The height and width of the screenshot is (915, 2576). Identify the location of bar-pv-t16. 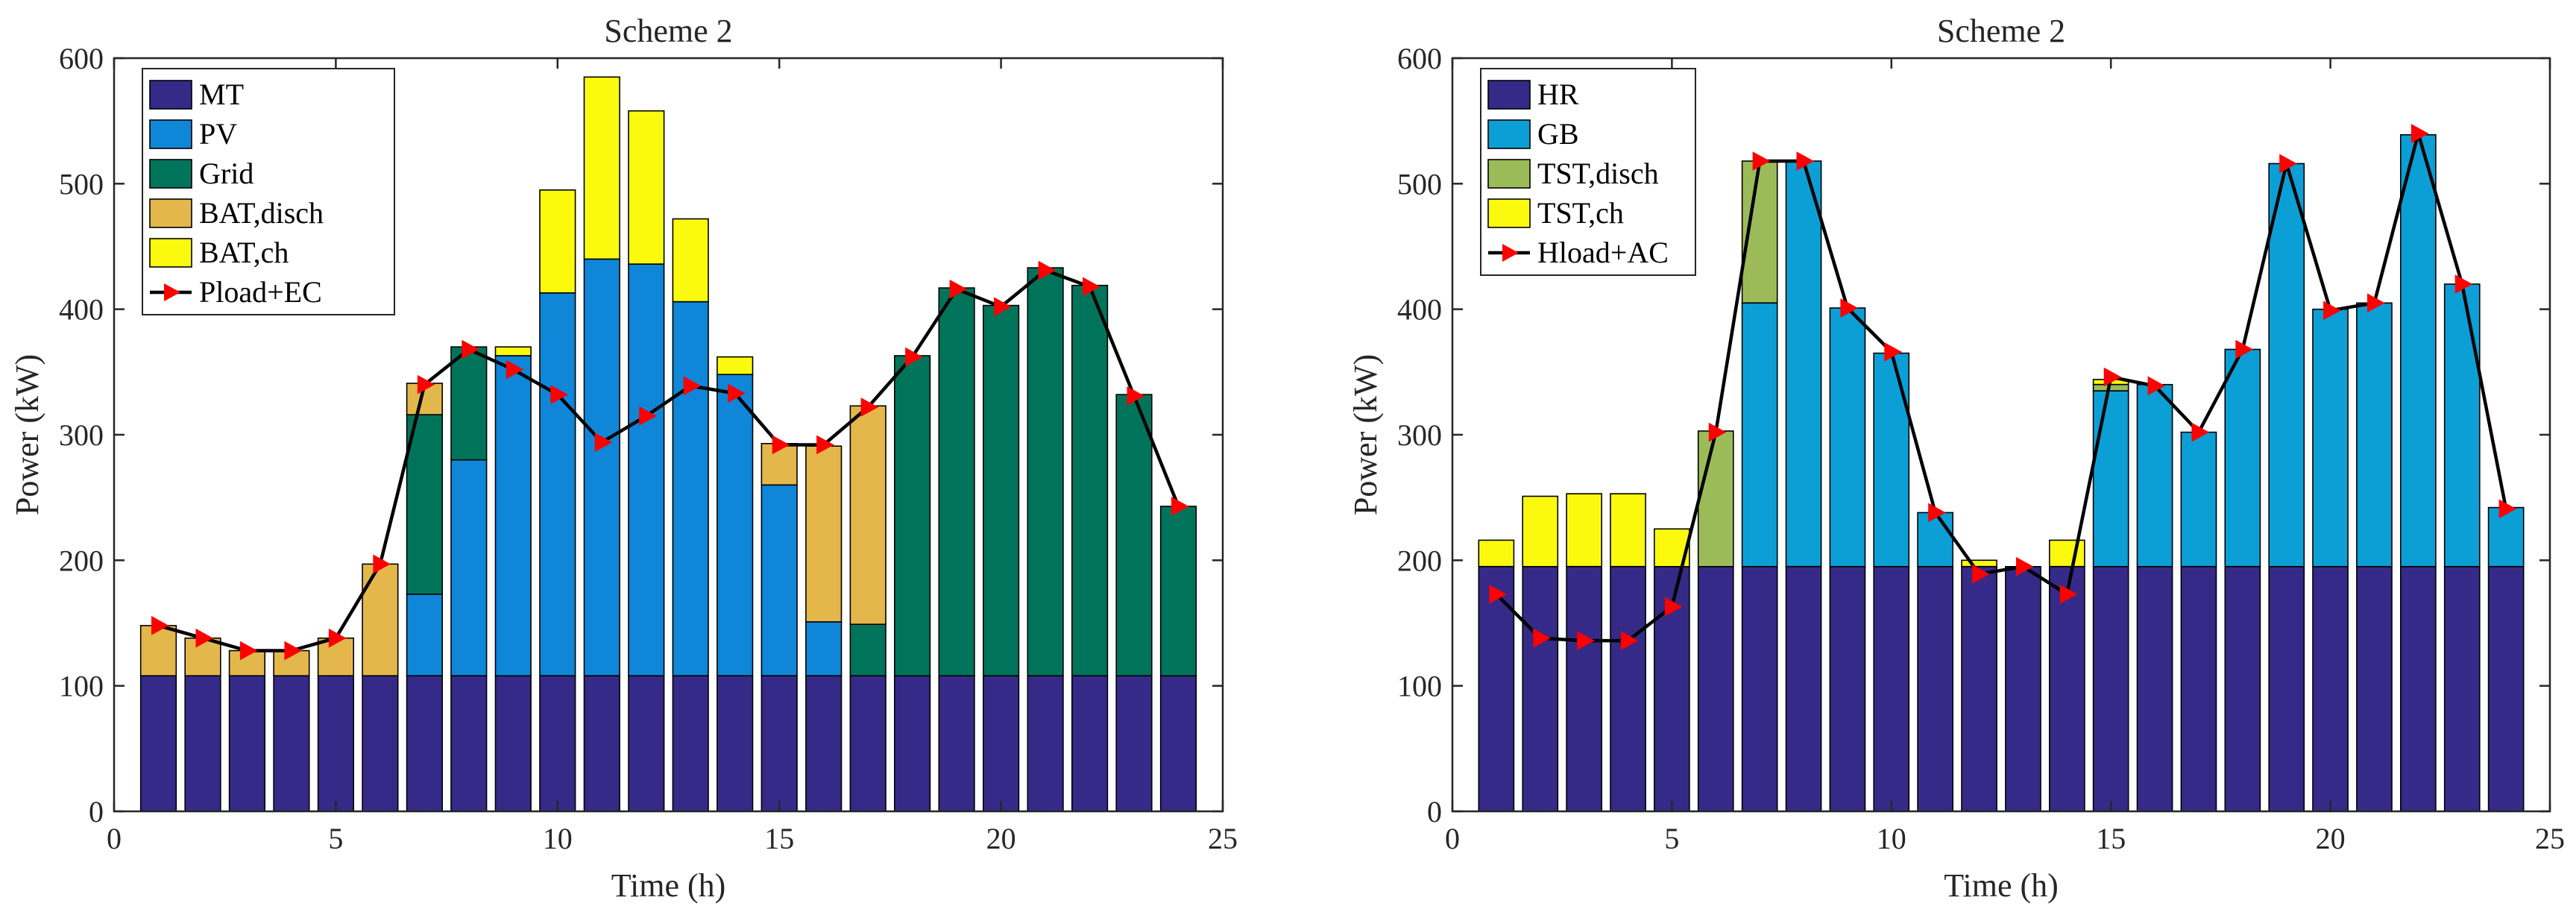
(824, 648).